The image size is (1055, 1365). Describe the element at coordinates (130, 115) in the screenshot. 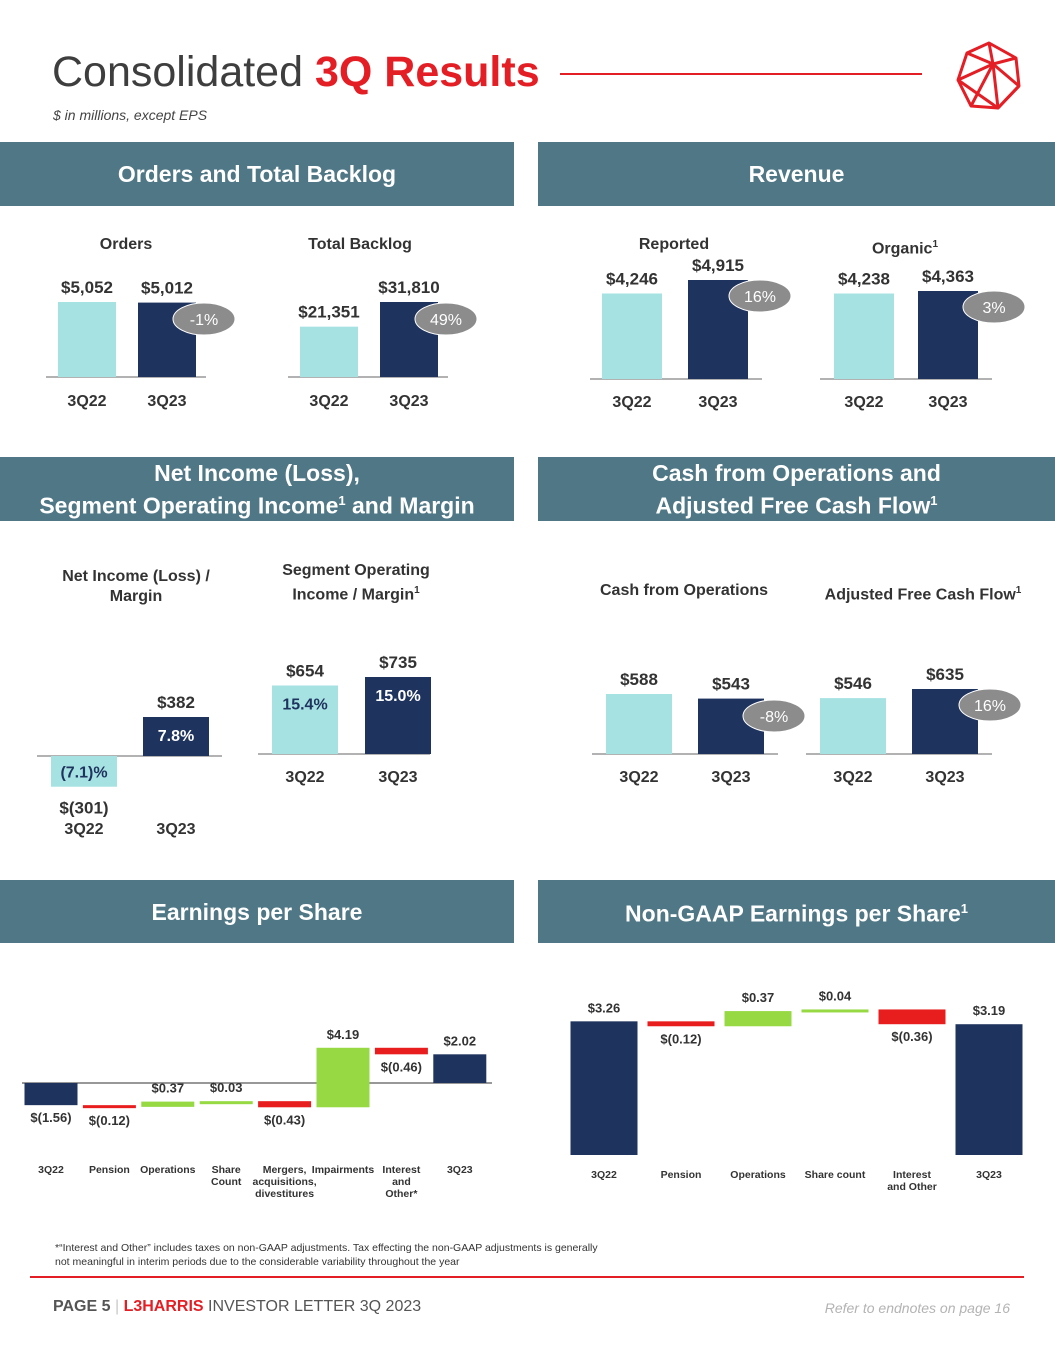

I see `page-subtitle: $ in millions, except EPS` at that location.